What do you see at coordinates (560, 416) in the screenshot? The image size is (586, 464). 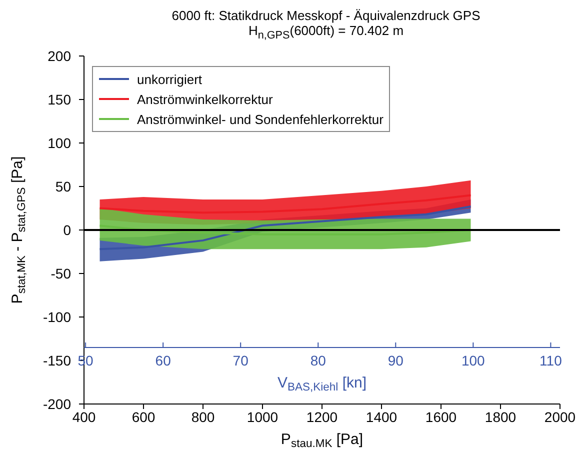 I see `x-tick-label: 2000` at bounding box center [560, 416].